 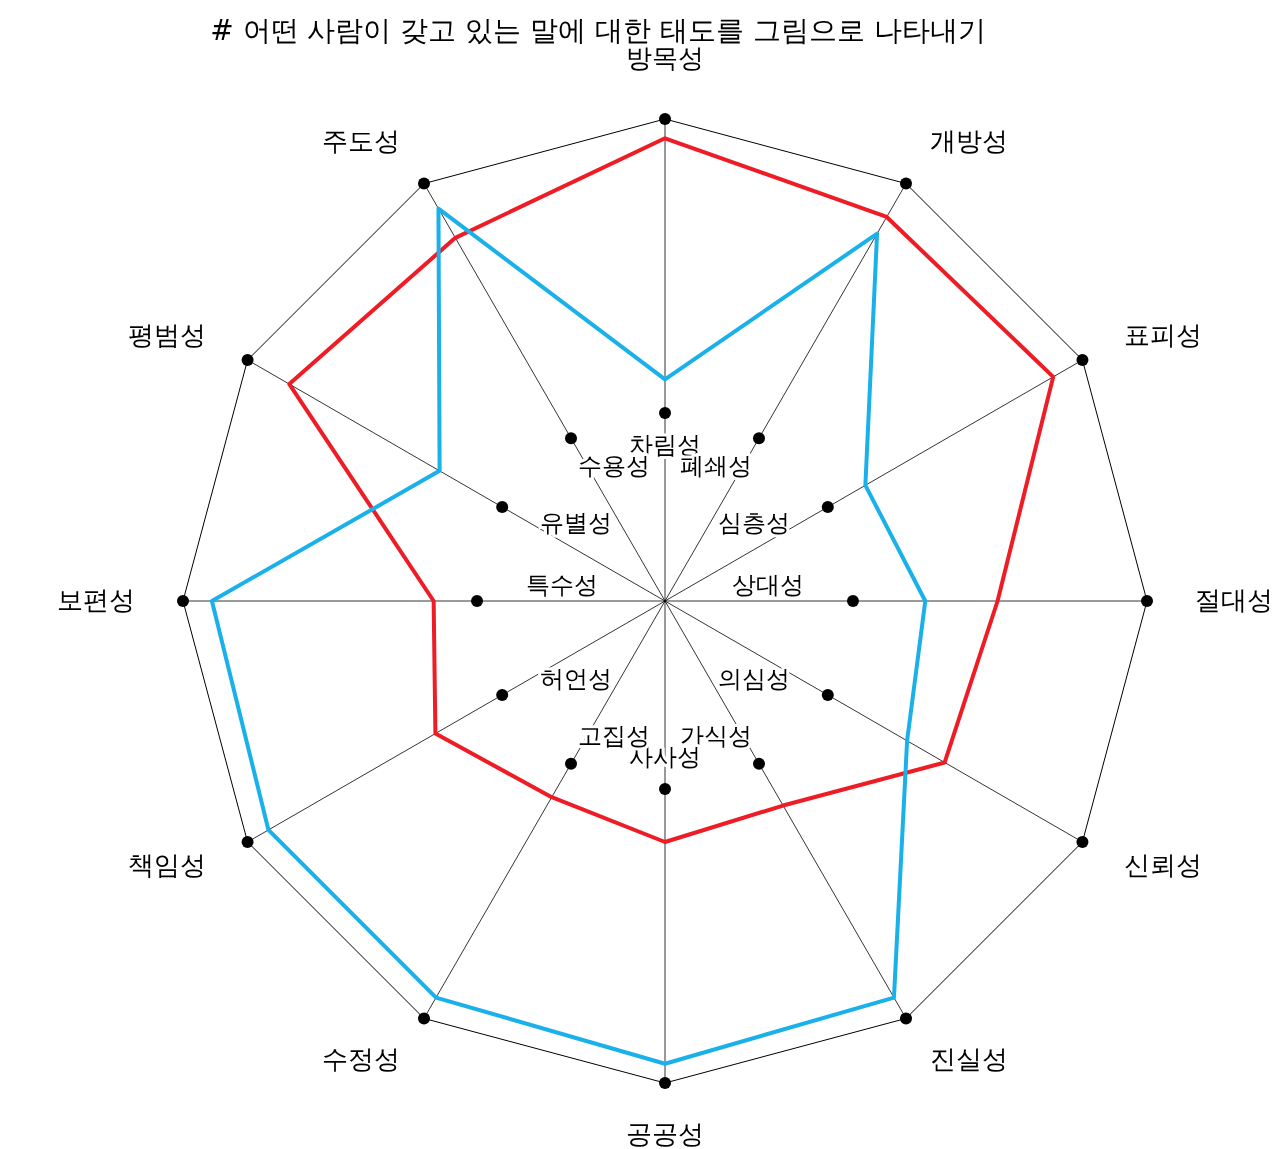 What do you see at coordinates (1234, 600) in the screenshot?
I see `spoke-label: 절대성` at bounding box center [1234, 600].